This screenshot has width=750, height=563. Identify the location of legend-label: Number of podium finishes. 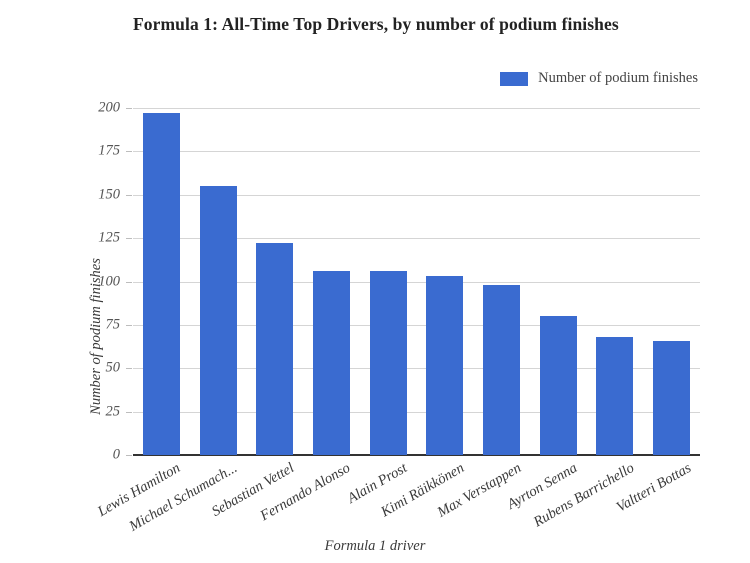
(618, 78).